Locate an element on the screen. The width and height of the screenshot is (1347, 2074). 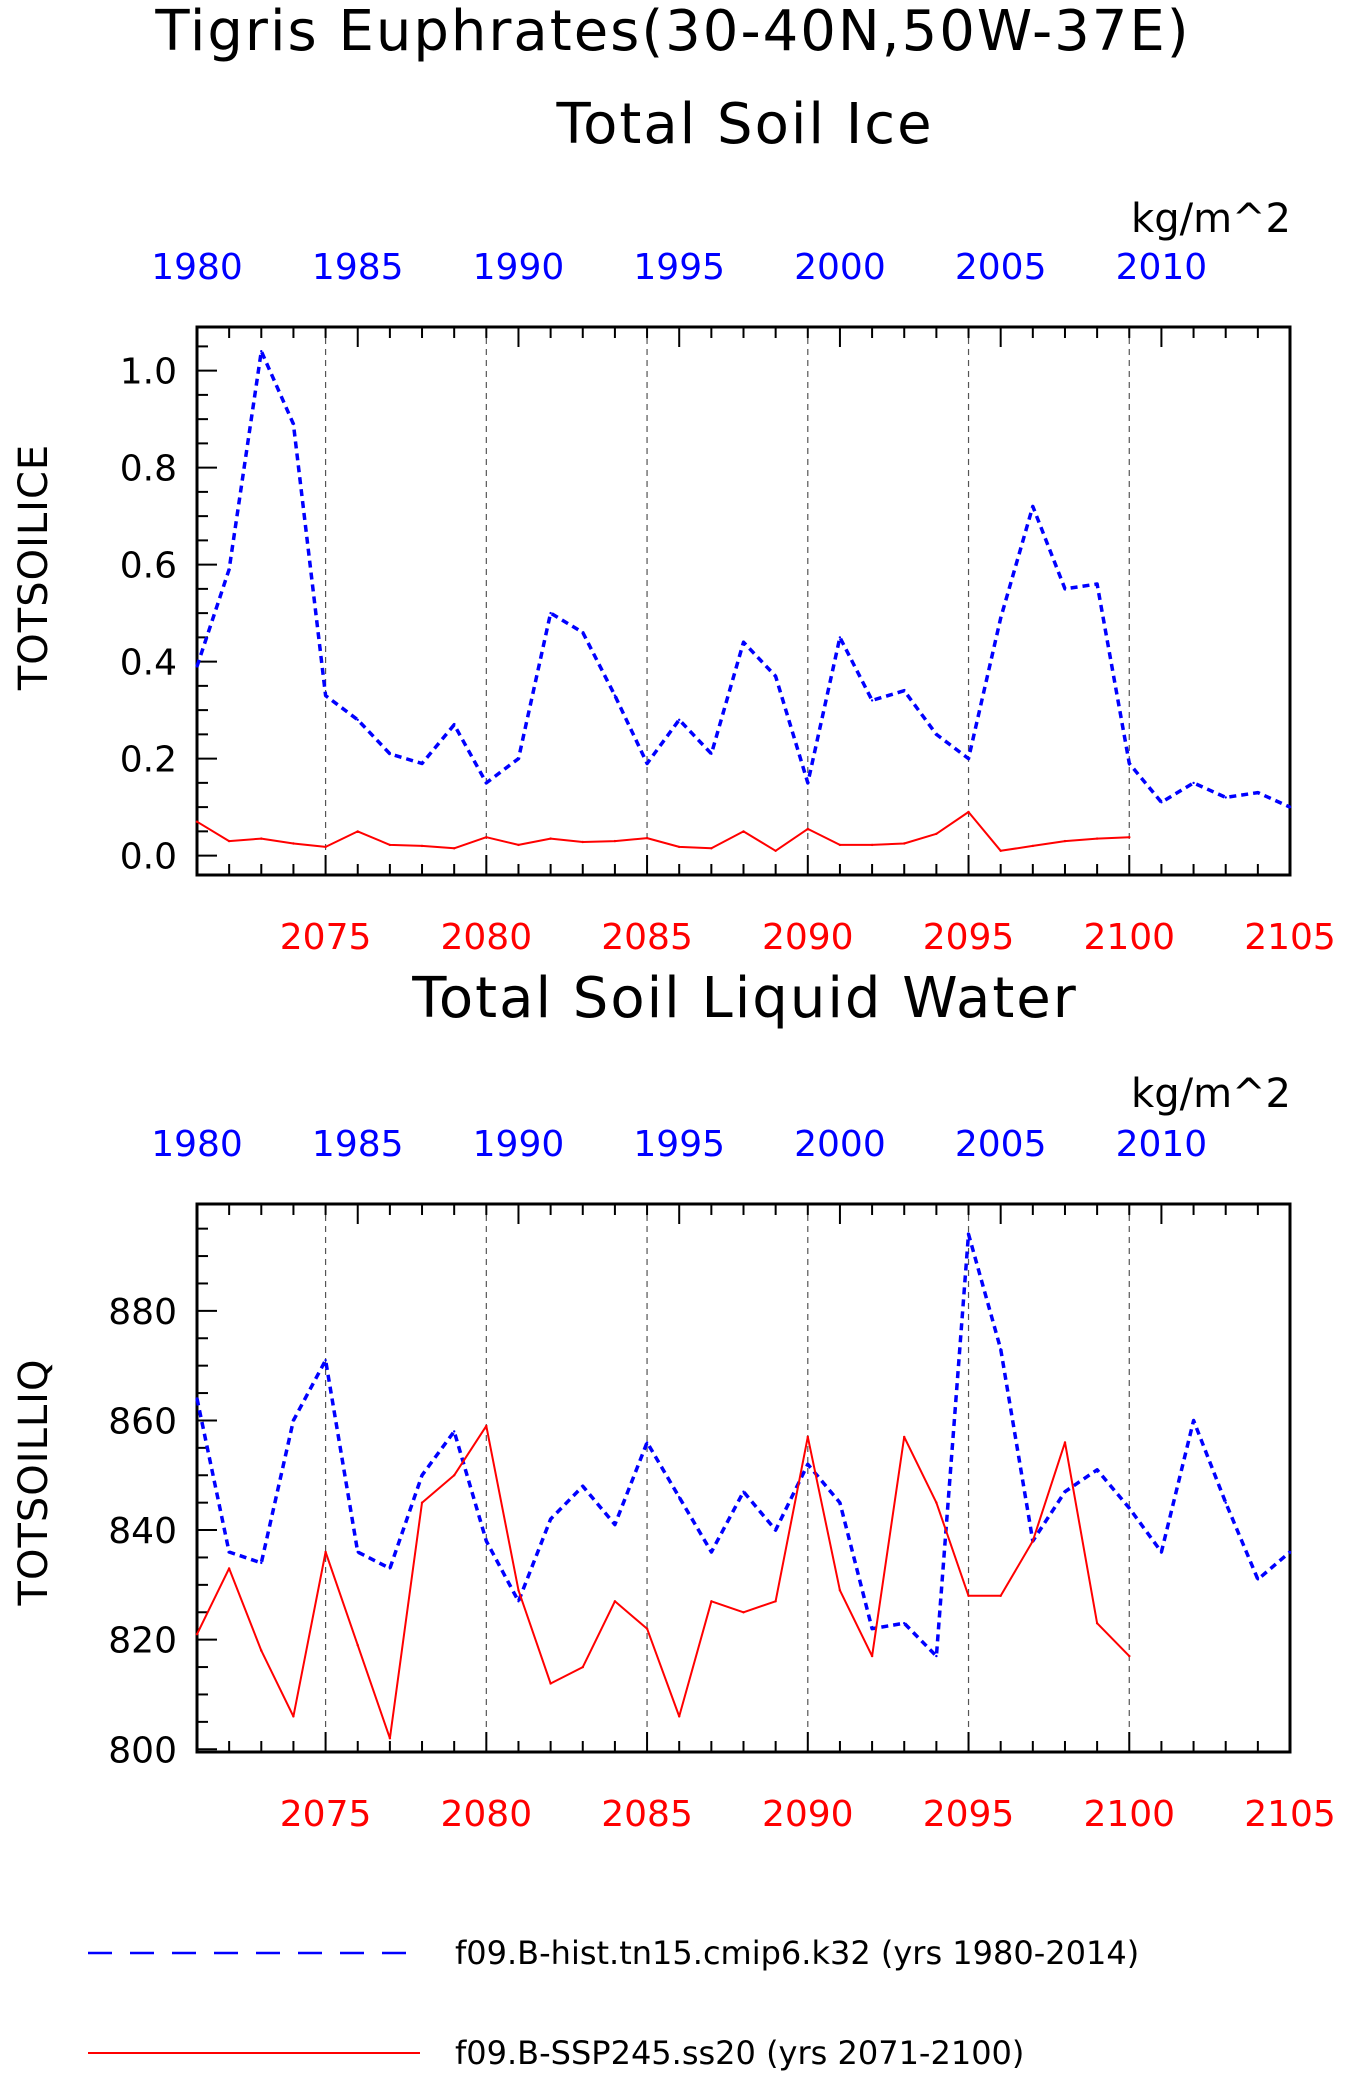
chart-title: Total Soil Ice is located at coordinates (744, 124).